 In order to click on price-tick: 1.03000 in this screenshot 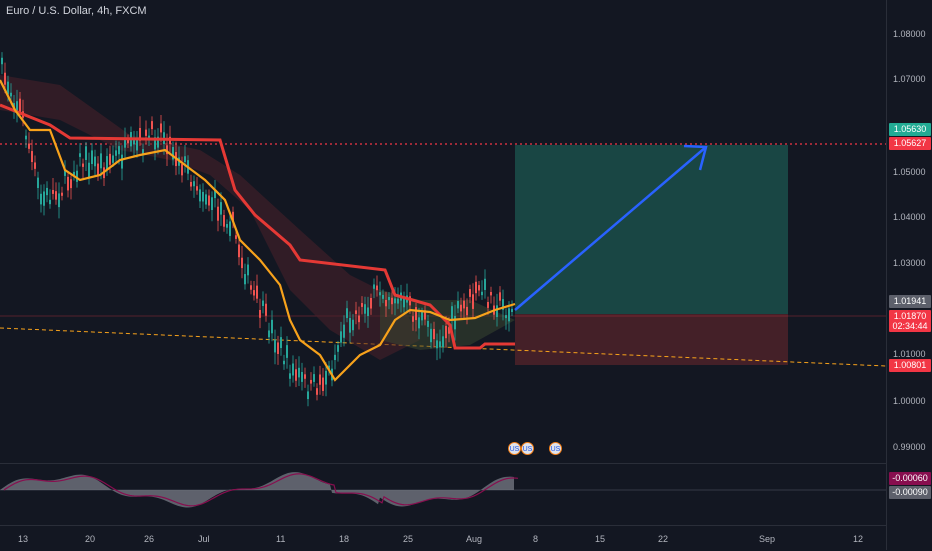, I will do `click(909, 263)`.